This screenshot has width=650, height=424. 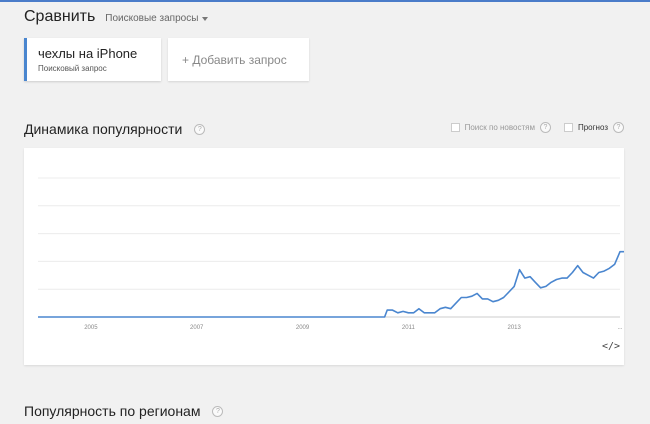 I want to click on news-search-label: Поиск по новостям, so click(x=499, y=127).